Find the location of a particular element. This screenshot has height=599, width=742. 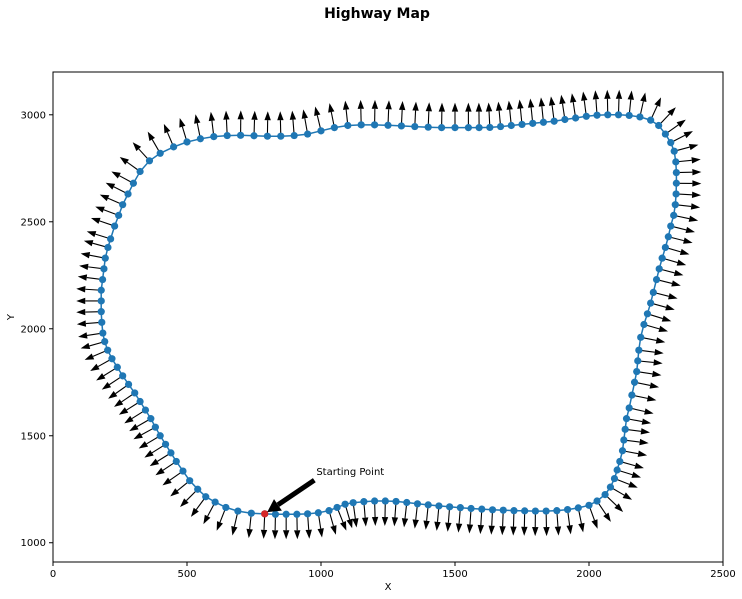

x-tick-label: 500 is located at coordinates (186, 574).